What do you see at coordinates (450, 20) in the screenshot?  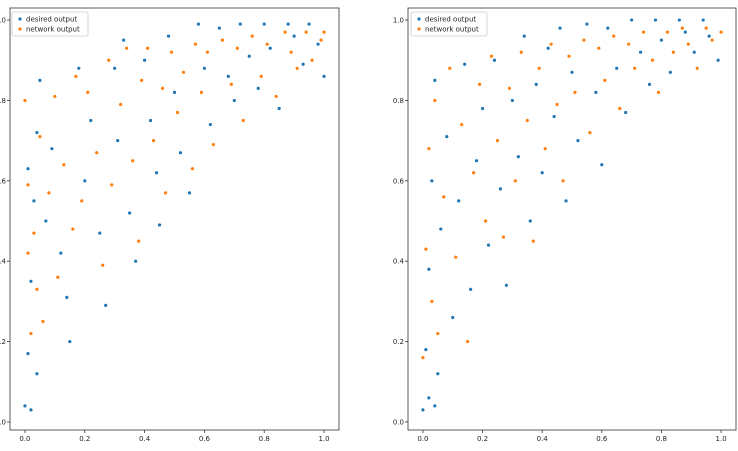 I see `legend-label-desired-right: desired output` at bounding box center [450, 20].